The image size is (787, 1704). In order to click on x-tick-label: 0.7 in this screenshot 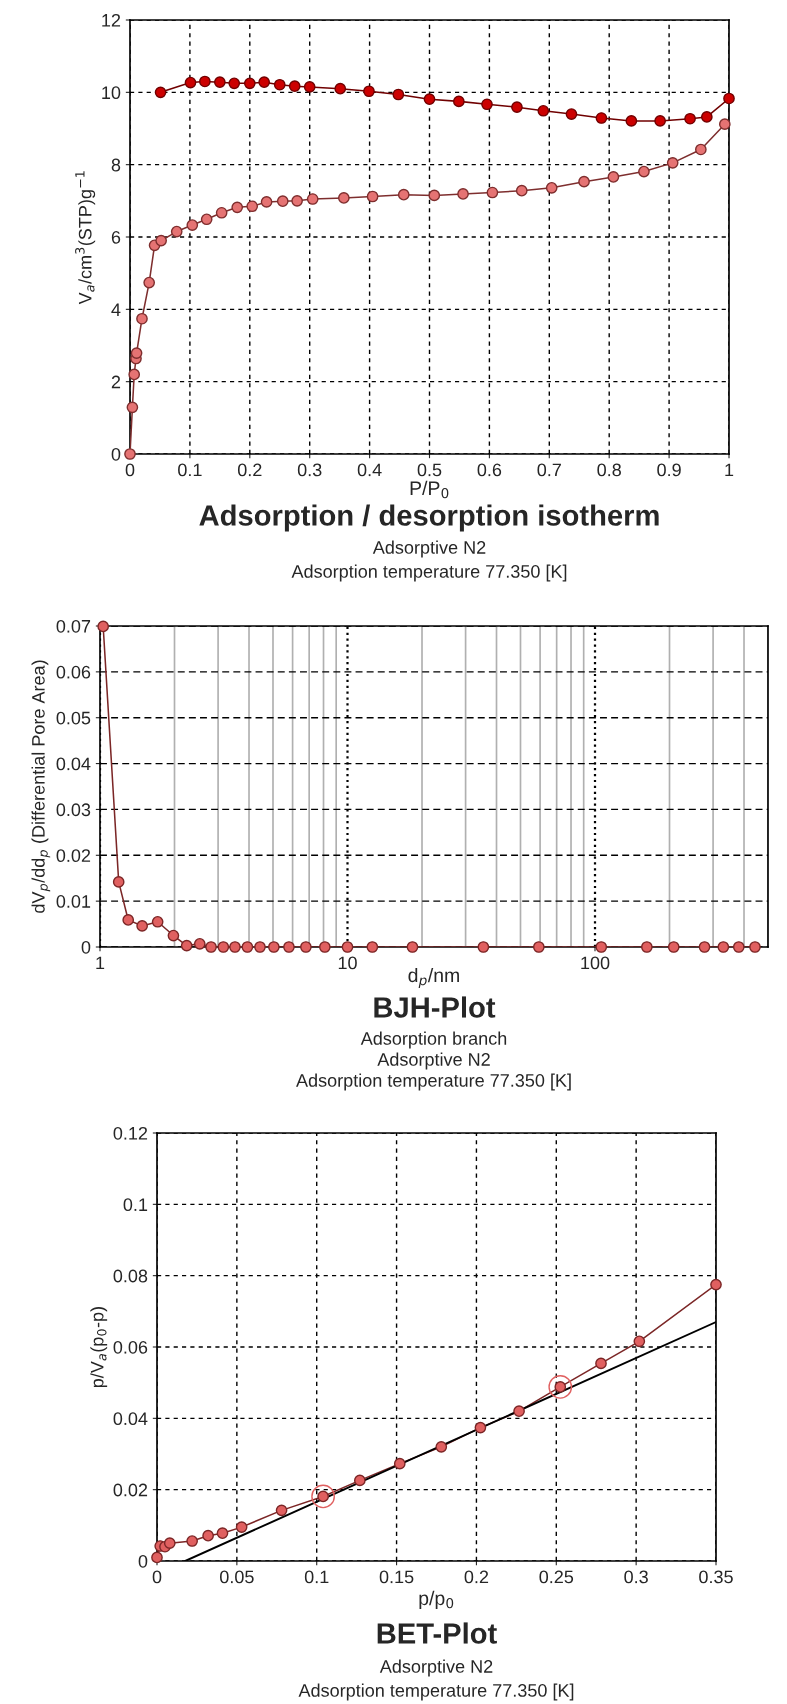, I will do `click(549, 470)`.